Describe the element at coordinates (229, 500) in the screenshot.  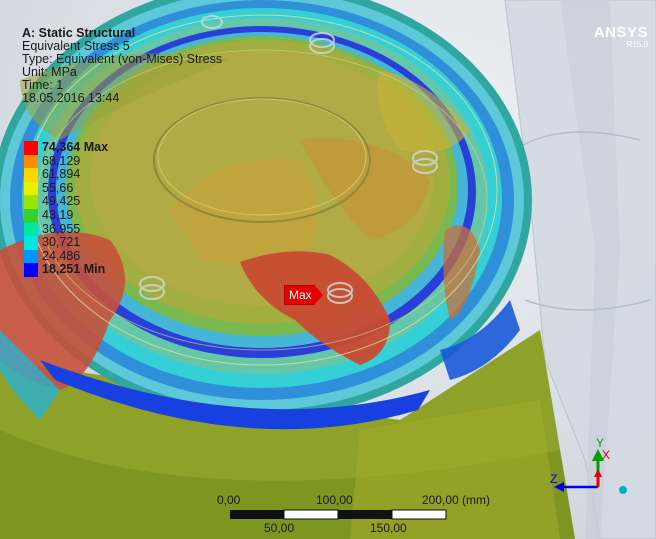
I see `scale-label-0: 0,00` at that location.